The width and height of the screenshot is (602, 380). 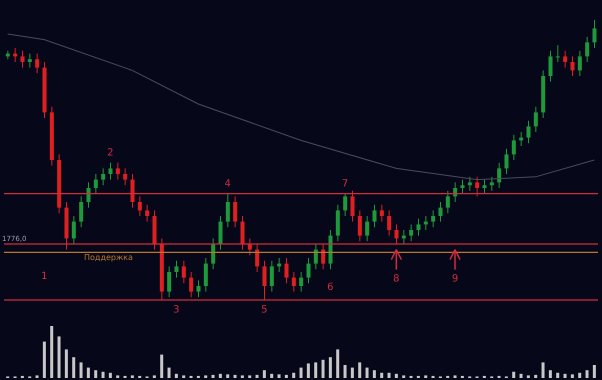 I want to click on text: 5, so click(x=264, y=310).